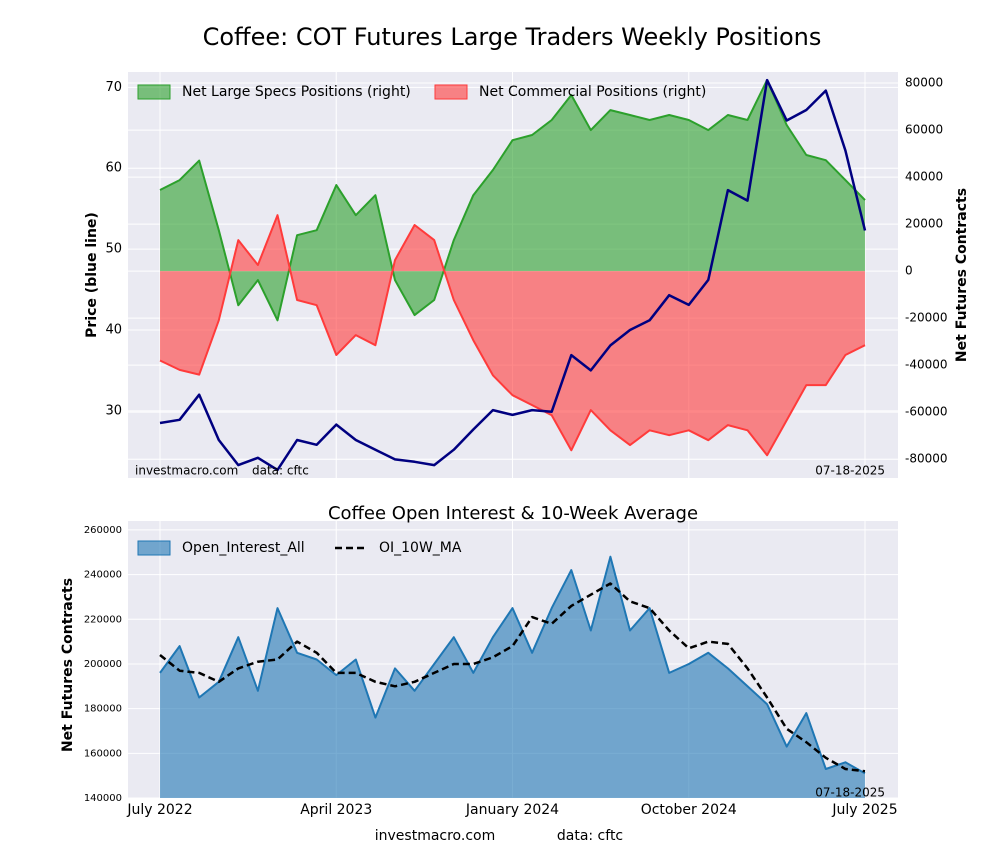 This screenshot has height=860, width=1000. What do you see at coordinates (435, 836) in the screenshot?
I see `footer-source: investmacro.com` at bounding box center [435, 836].